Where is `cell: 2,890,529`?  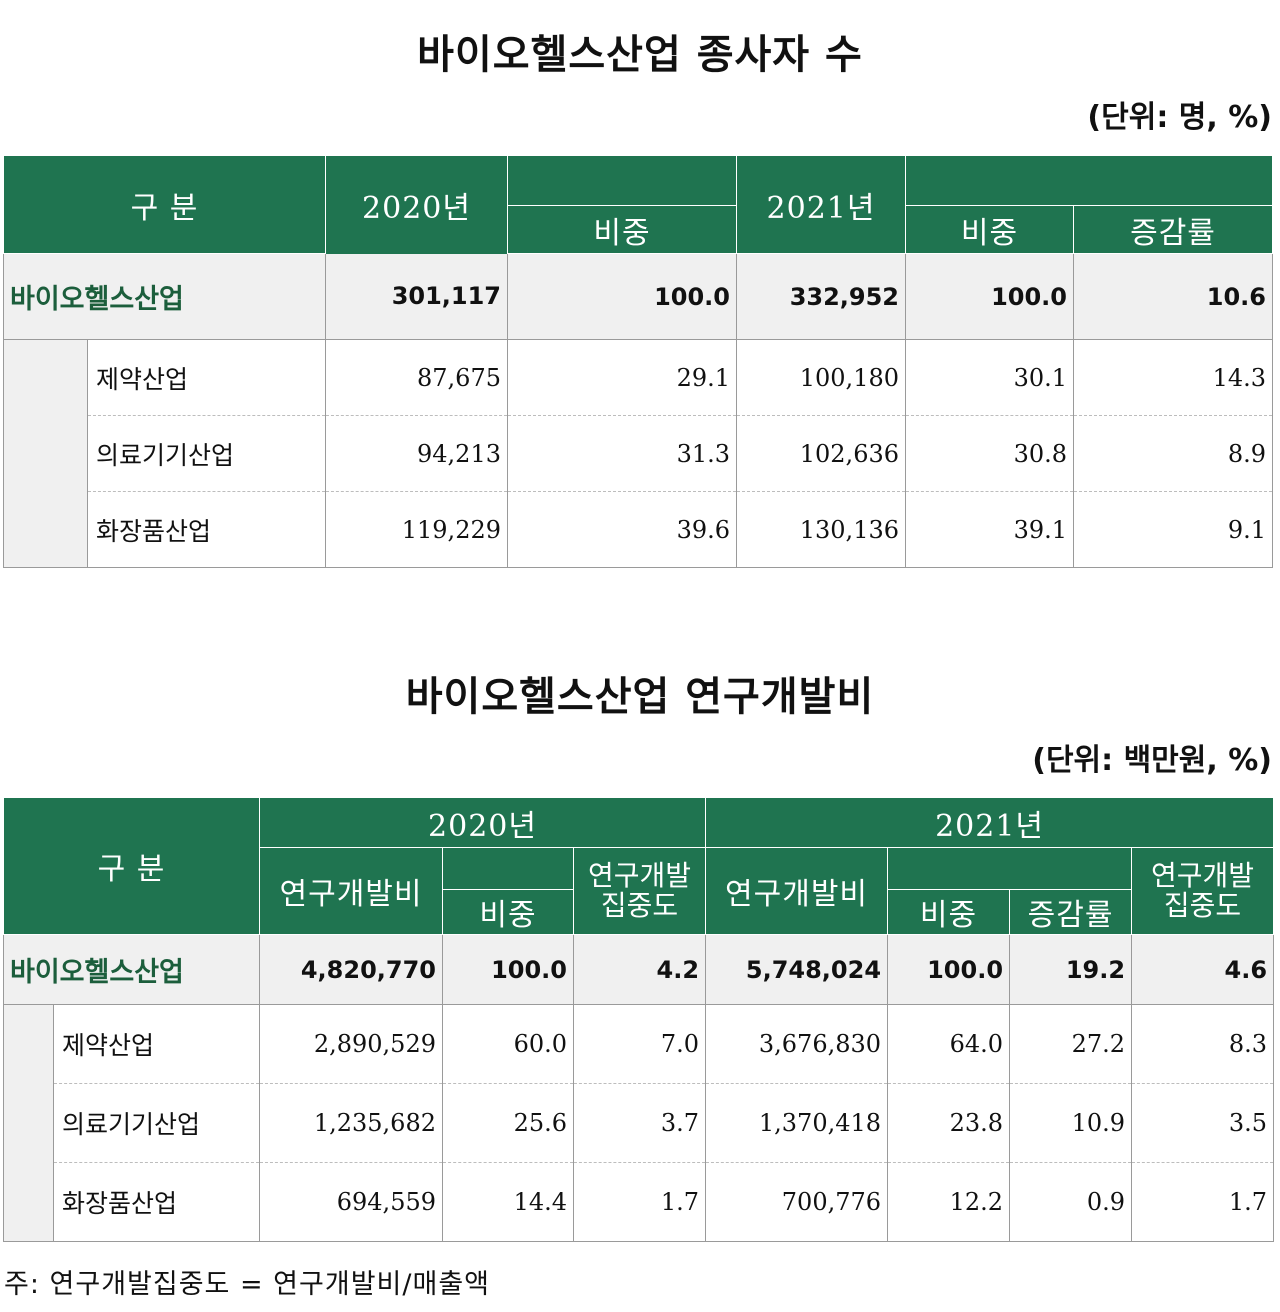 cell: 2,890,529 is located at coordinates (351, 1044).